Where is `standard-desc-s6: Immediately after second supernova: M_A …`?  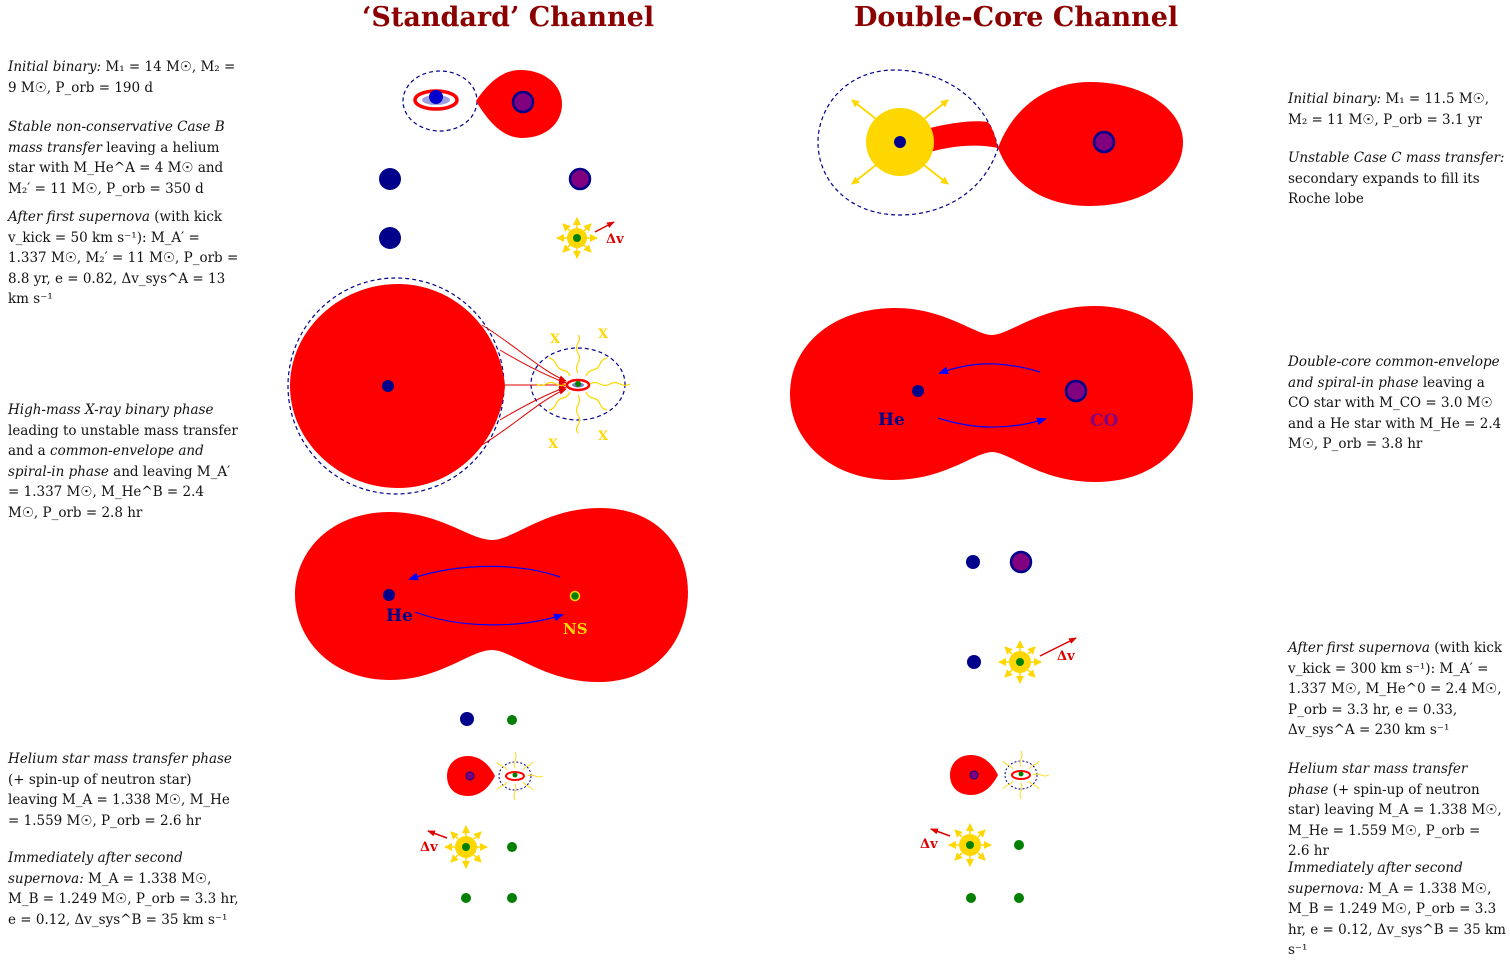
standard-desc-s6: Immediately after second supernova: M_A … is located at coordinates (124, 893).